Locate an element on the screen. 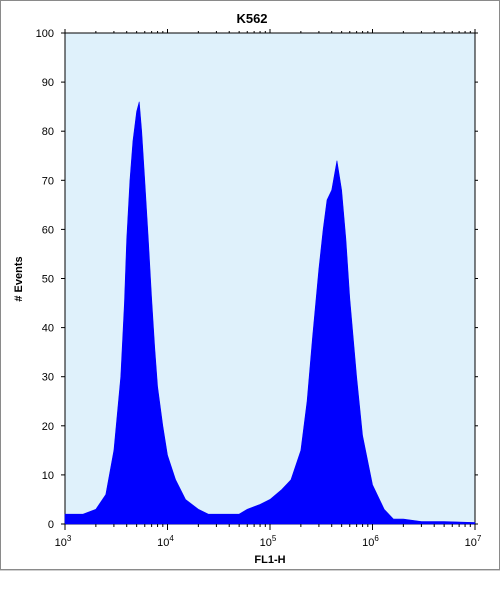  y-tick-label: 60 is located at coordinates (48, 230).